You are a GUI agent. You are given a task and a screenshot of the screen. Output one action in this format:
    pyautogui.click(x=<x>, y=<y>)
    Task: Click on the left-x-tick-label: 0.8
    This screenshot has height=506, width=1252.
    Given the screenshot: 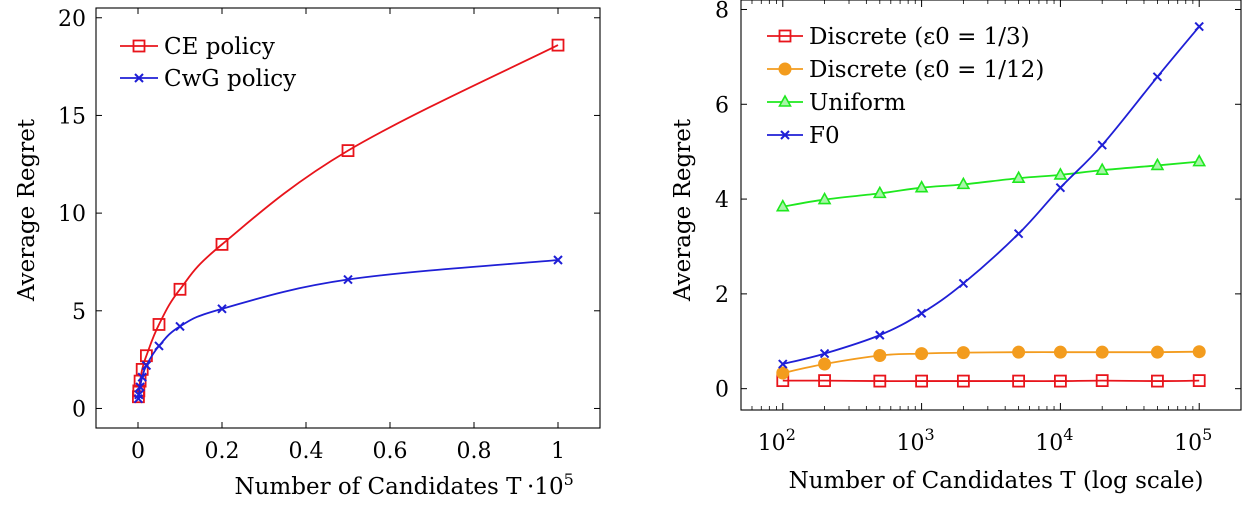 What is the action you would take?
    pyautogui.click(x=474, y=451)
    